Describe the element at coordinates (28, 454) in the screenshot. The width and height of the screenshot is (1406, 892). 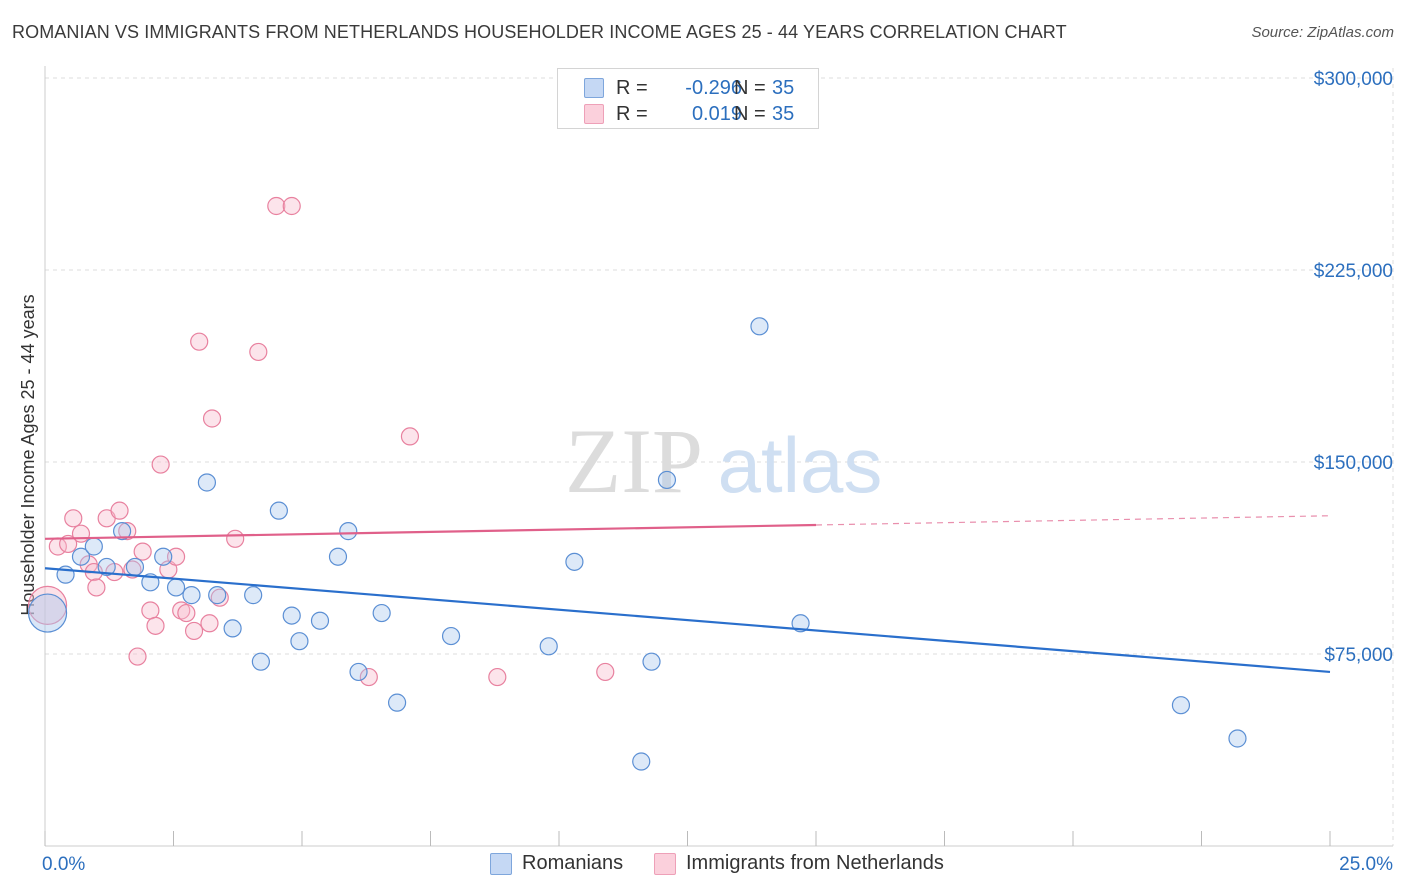
I see `y-axis-label: Householder Income Ages 25 - 44 years` at that location.